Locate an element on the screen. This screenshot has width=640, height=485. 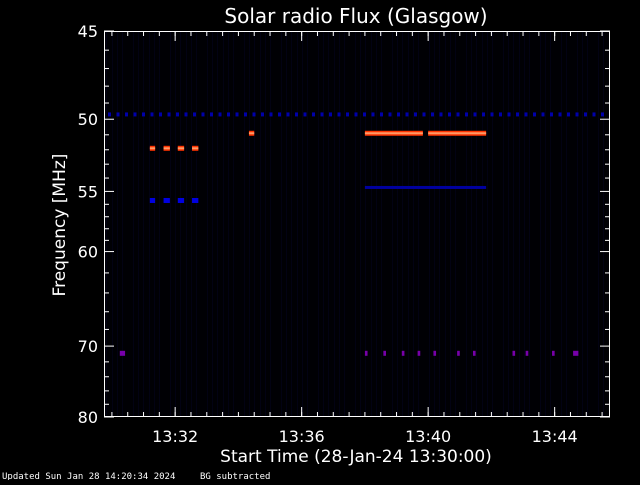
y-tick-label: 45 is located at coordinates (88, 31).